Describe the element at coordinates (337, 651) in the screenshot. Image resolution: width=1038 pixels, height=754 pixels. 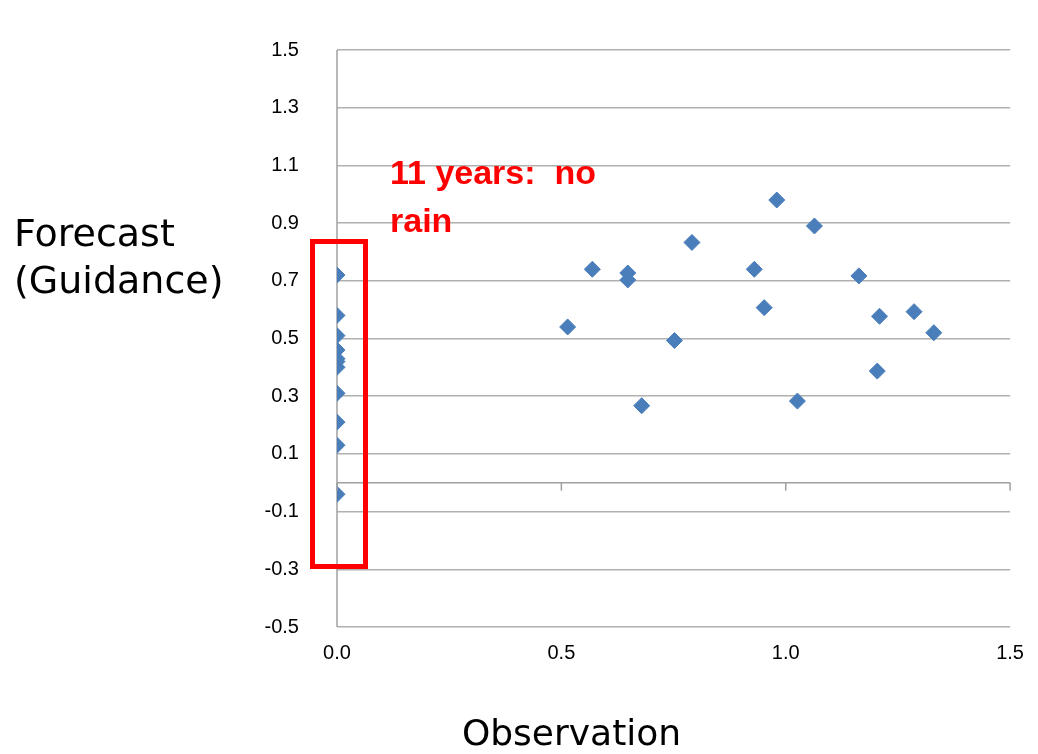
I see `x-tick-label: 0.0` at that location.